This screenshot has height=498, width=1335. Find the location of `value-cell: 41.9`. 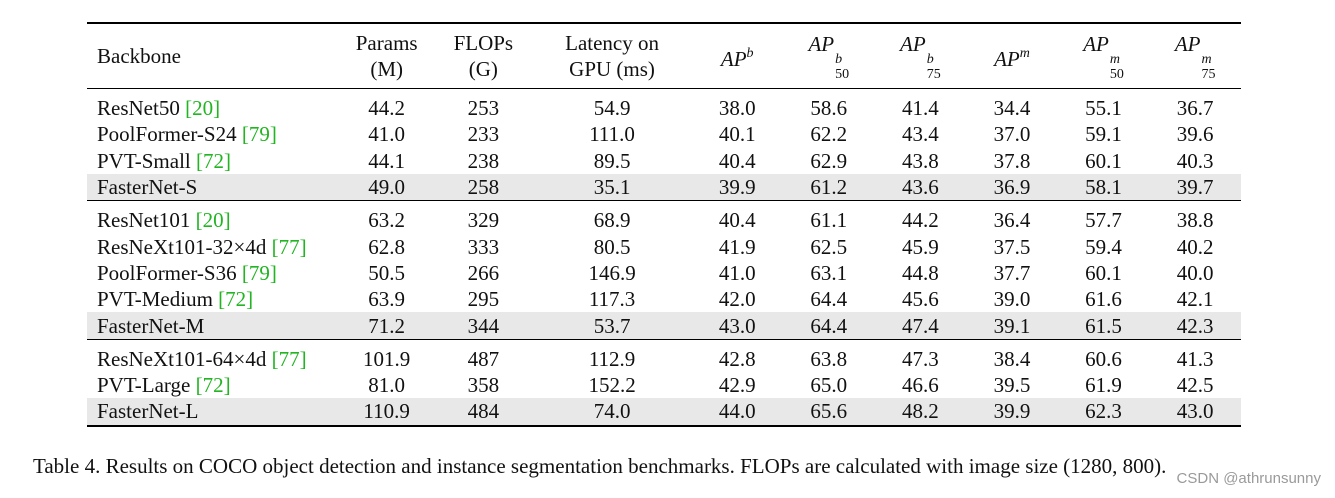

value-cell: 41.9 is located at coordinates (737, 246).